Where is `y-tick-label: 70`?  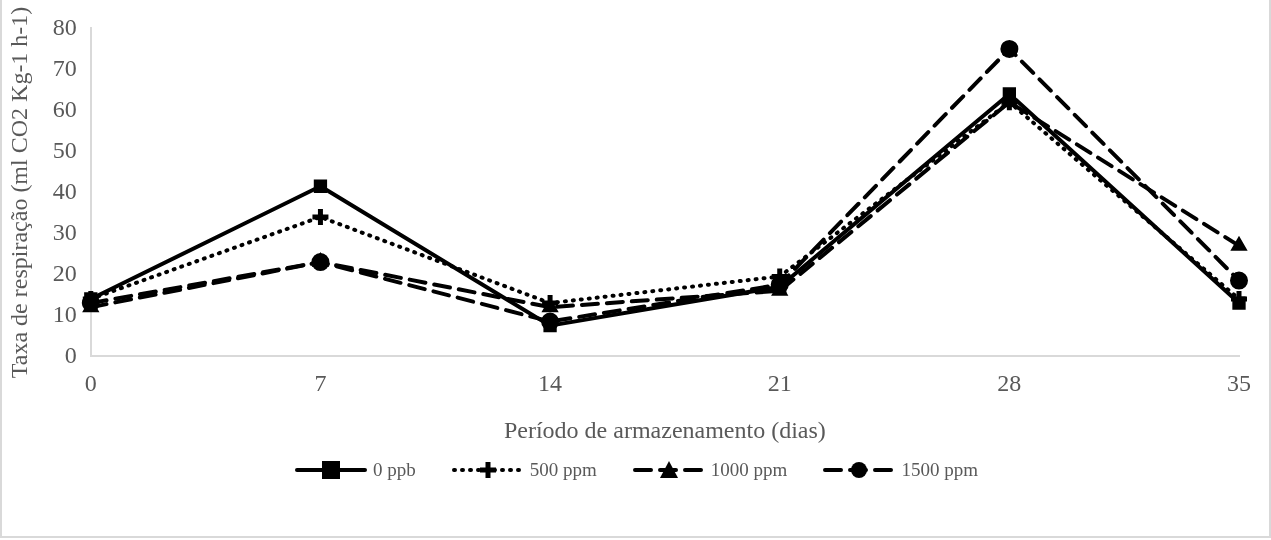 y-tick-label: 70 is located at coordinates (64, 67).